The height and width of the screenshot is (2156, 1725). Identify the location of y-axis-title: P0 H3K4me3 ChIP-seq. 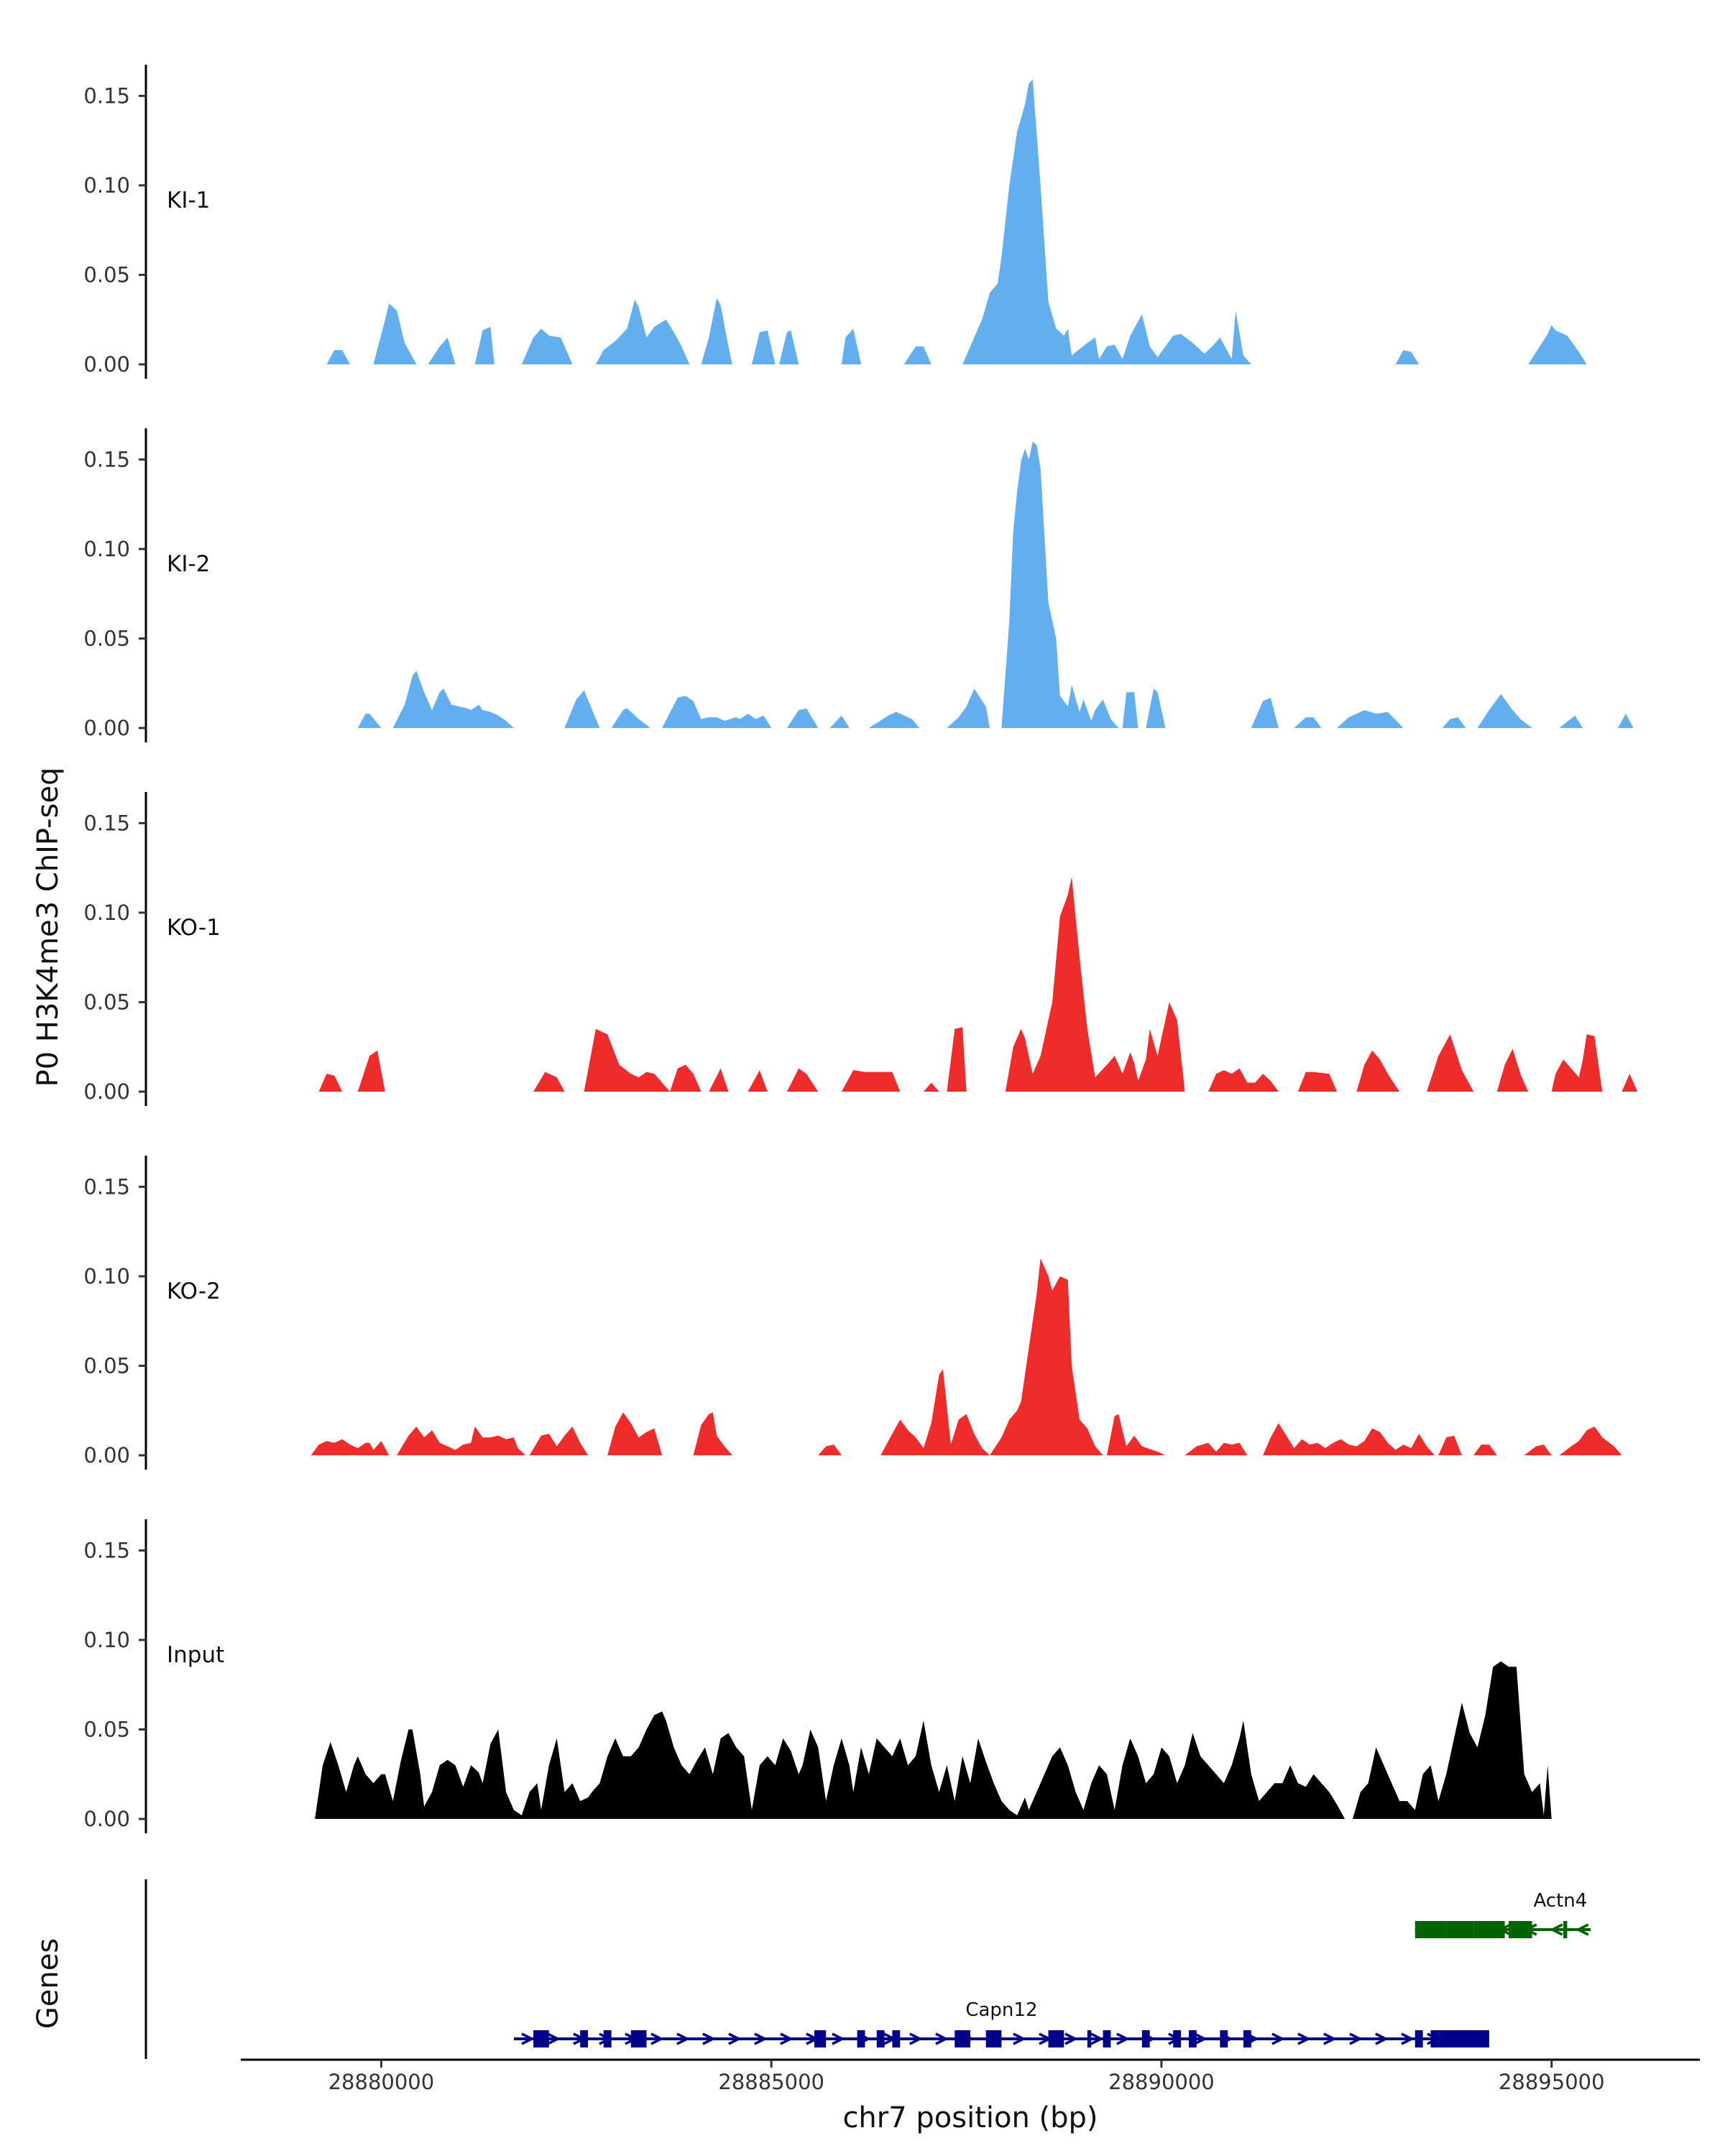
(48, 927).